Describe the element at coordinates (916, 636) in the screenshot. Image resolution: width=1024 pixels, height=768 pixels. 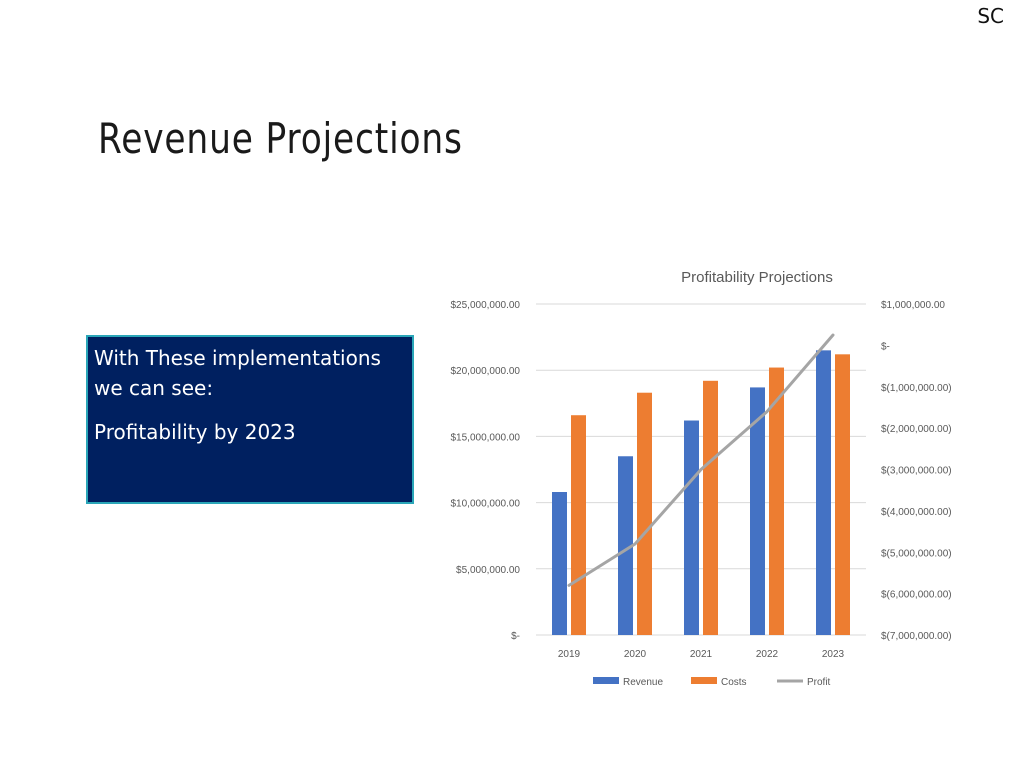
I see `right-axis-tick-label: $(7,000,000.00)` at that location.